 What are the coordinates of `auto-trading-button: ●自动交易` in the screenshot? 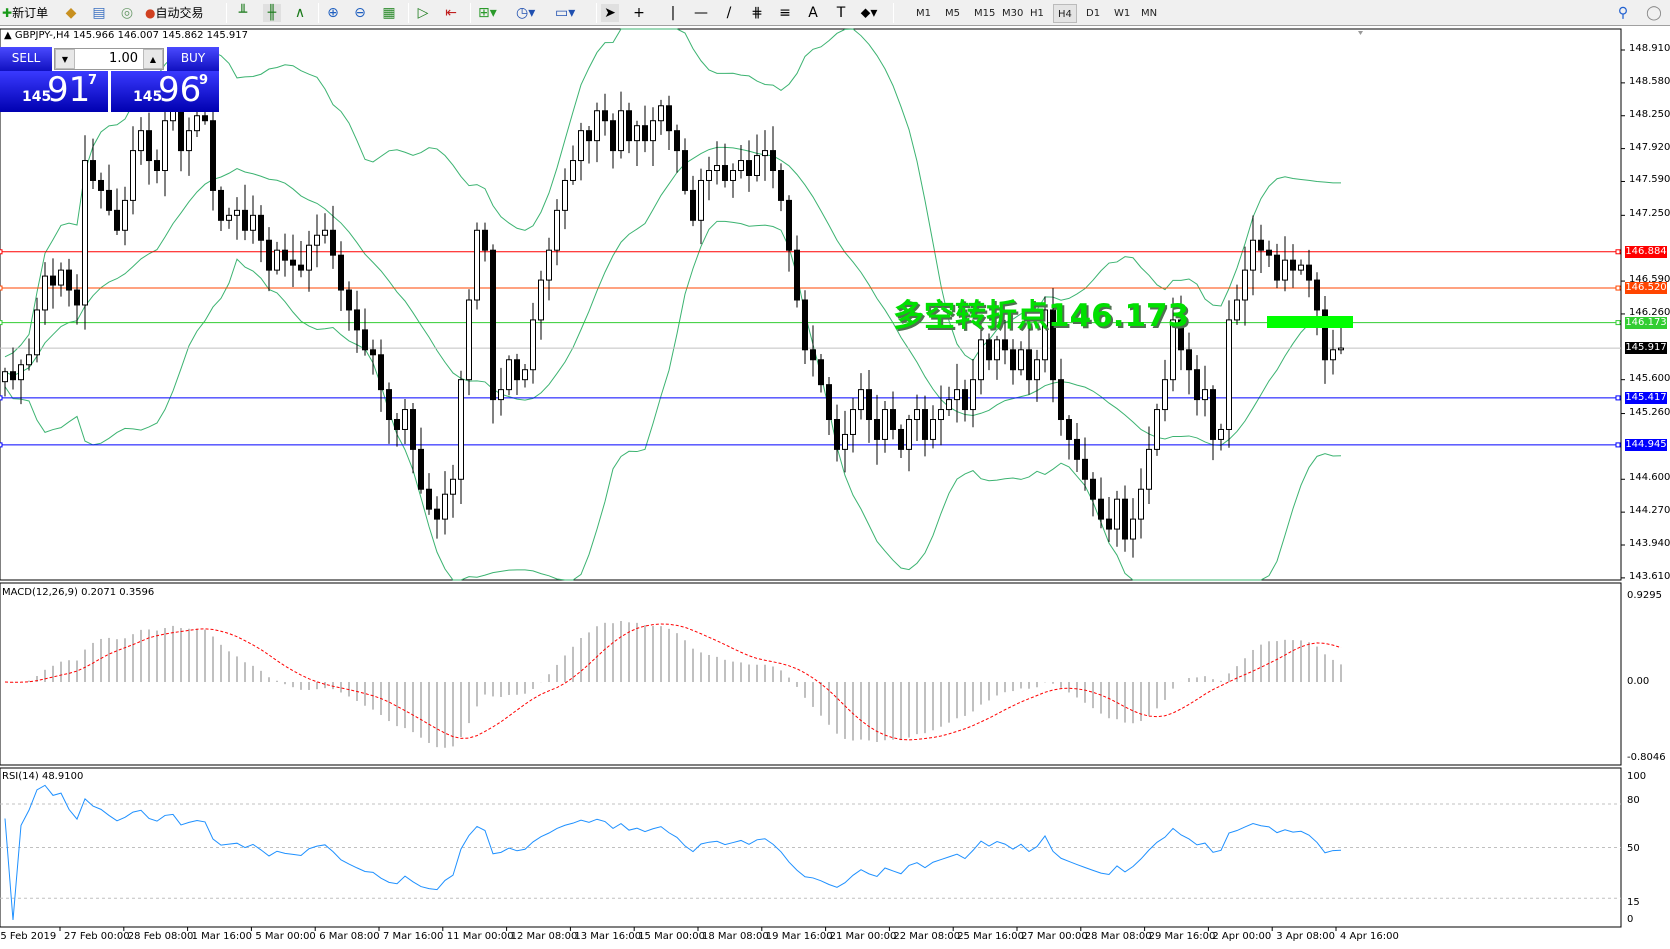 It's located at (174, 13).